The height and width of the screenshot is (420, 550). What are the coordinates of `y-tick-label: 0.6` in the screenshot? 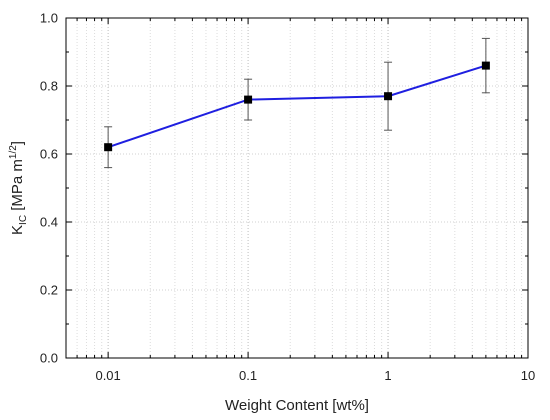 It's located at (49, 154).